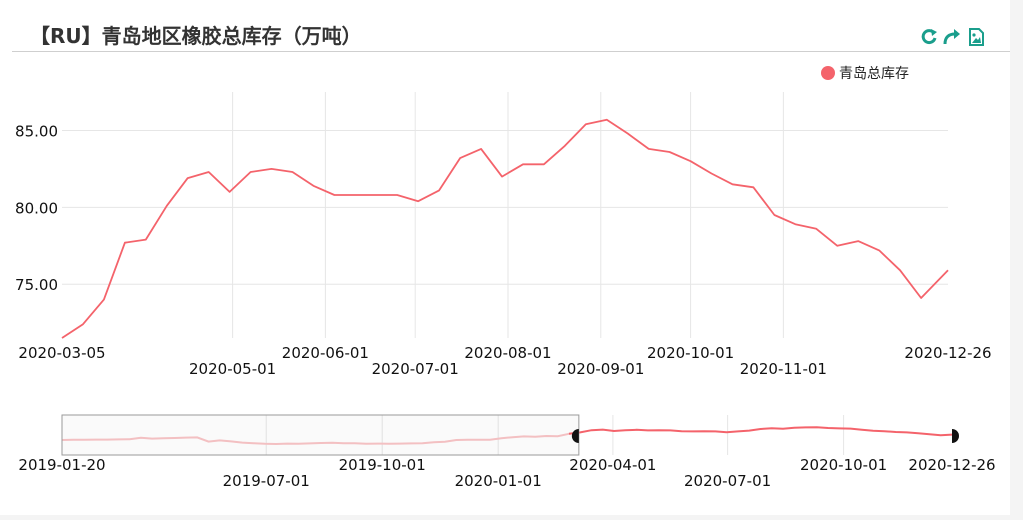  I want to click on x-tick-label: 2020-09-01, so click(600, 369).